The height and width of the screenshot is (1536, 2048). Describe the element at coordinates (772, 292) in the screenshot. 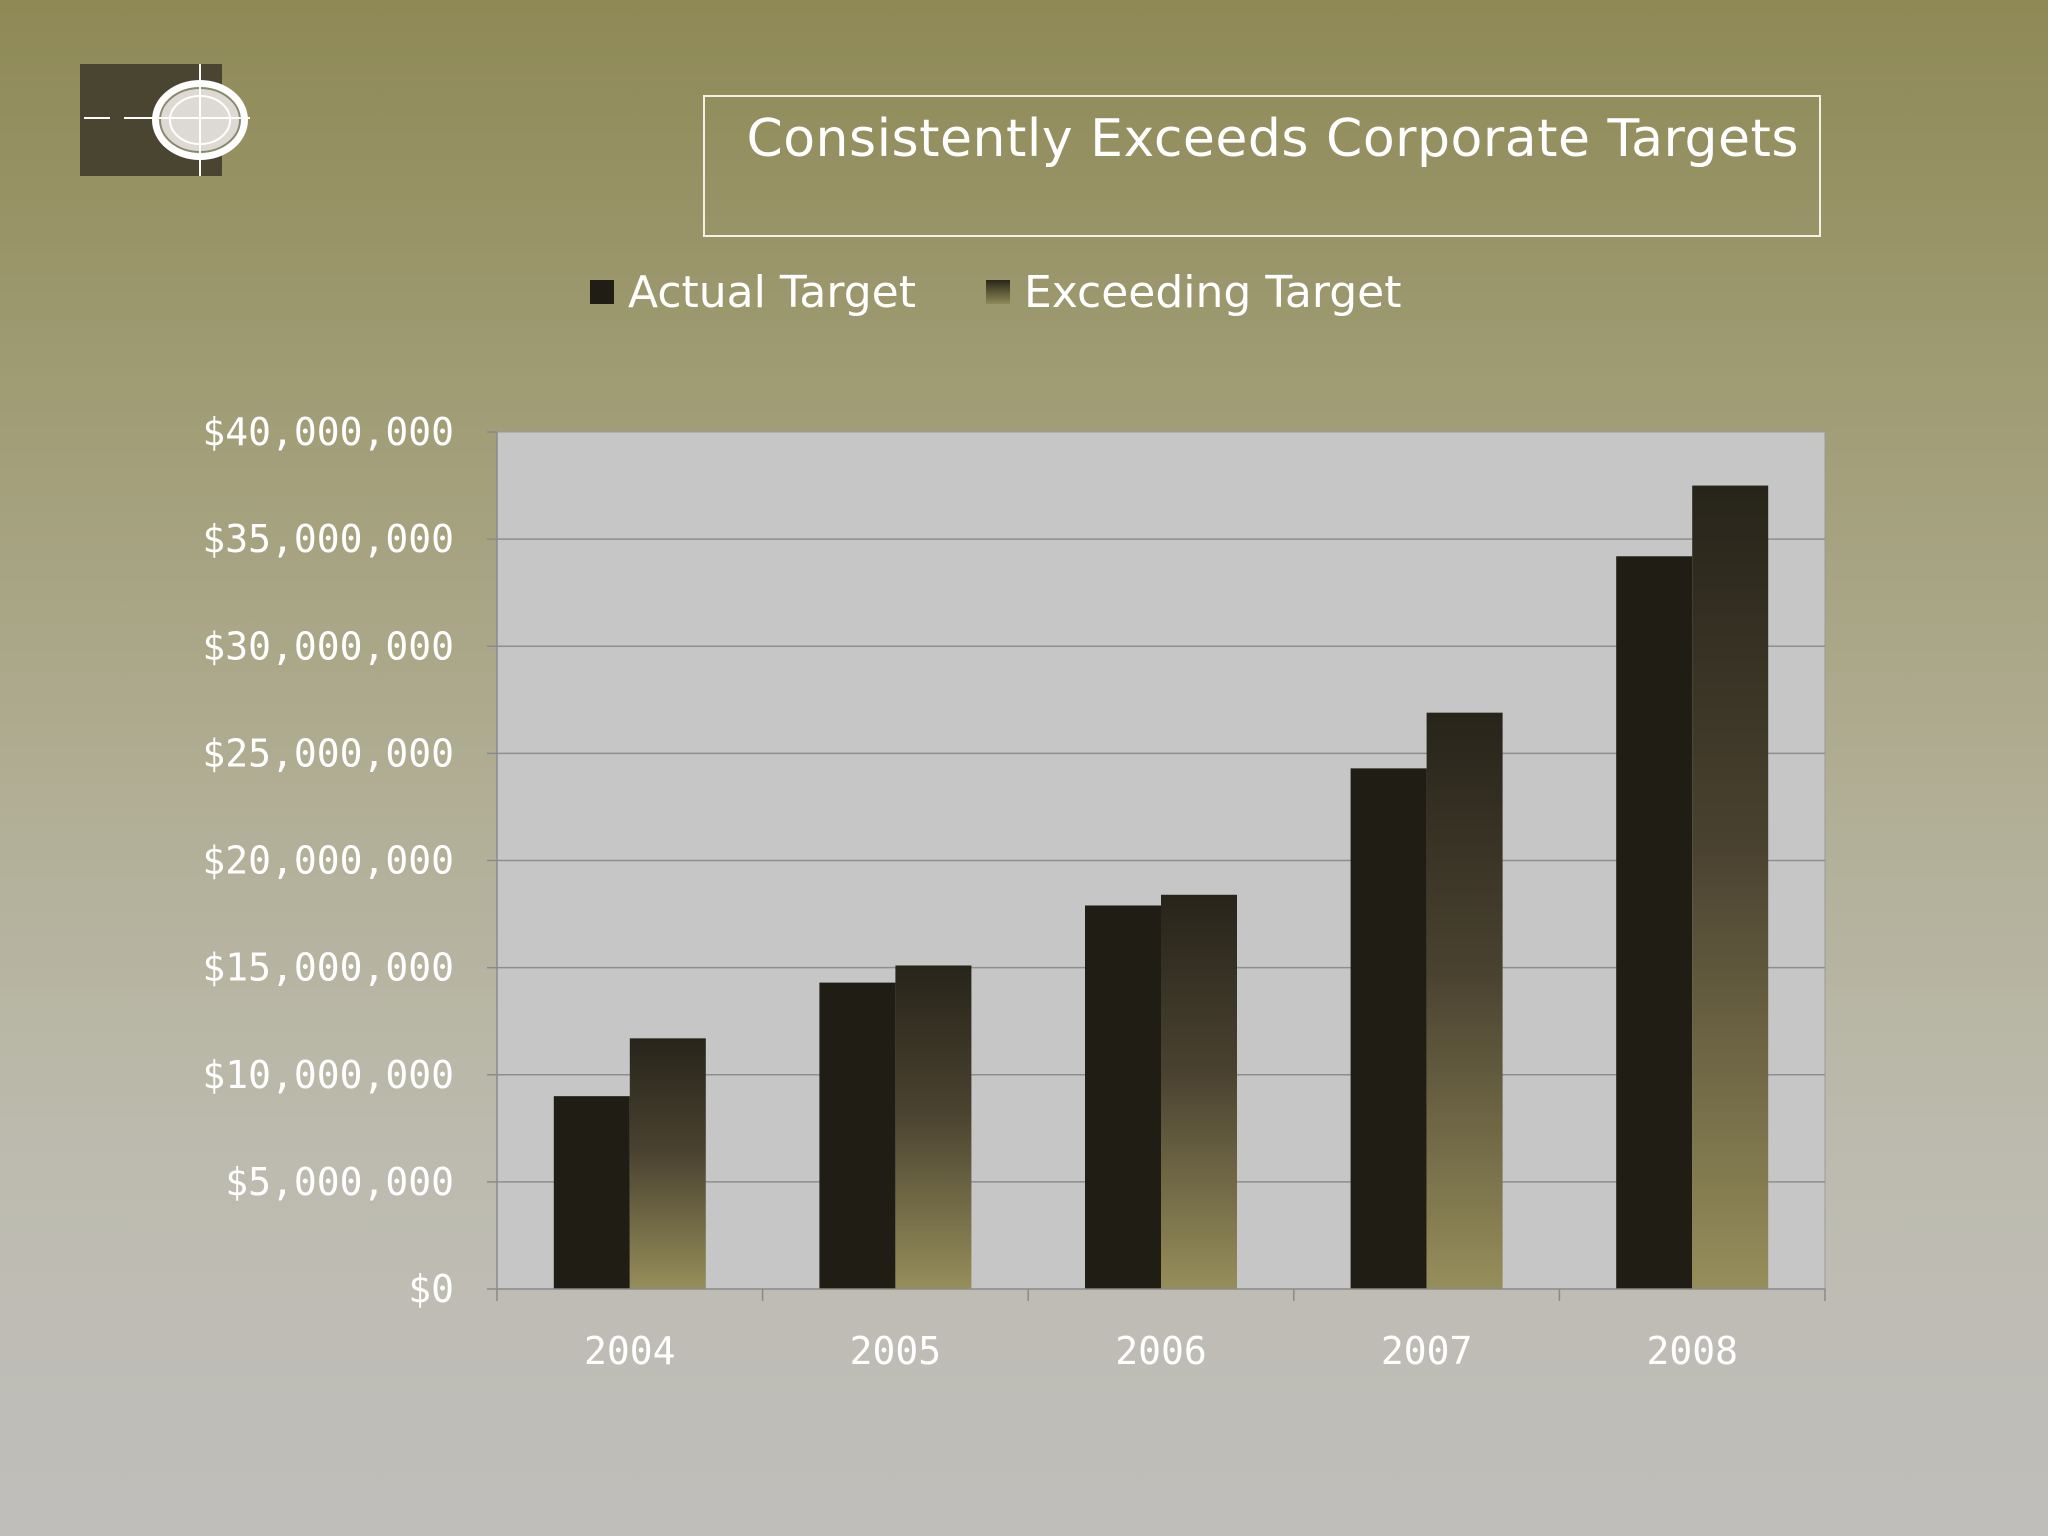

I see `legend-label-actual-target: Actual Target` at that location.